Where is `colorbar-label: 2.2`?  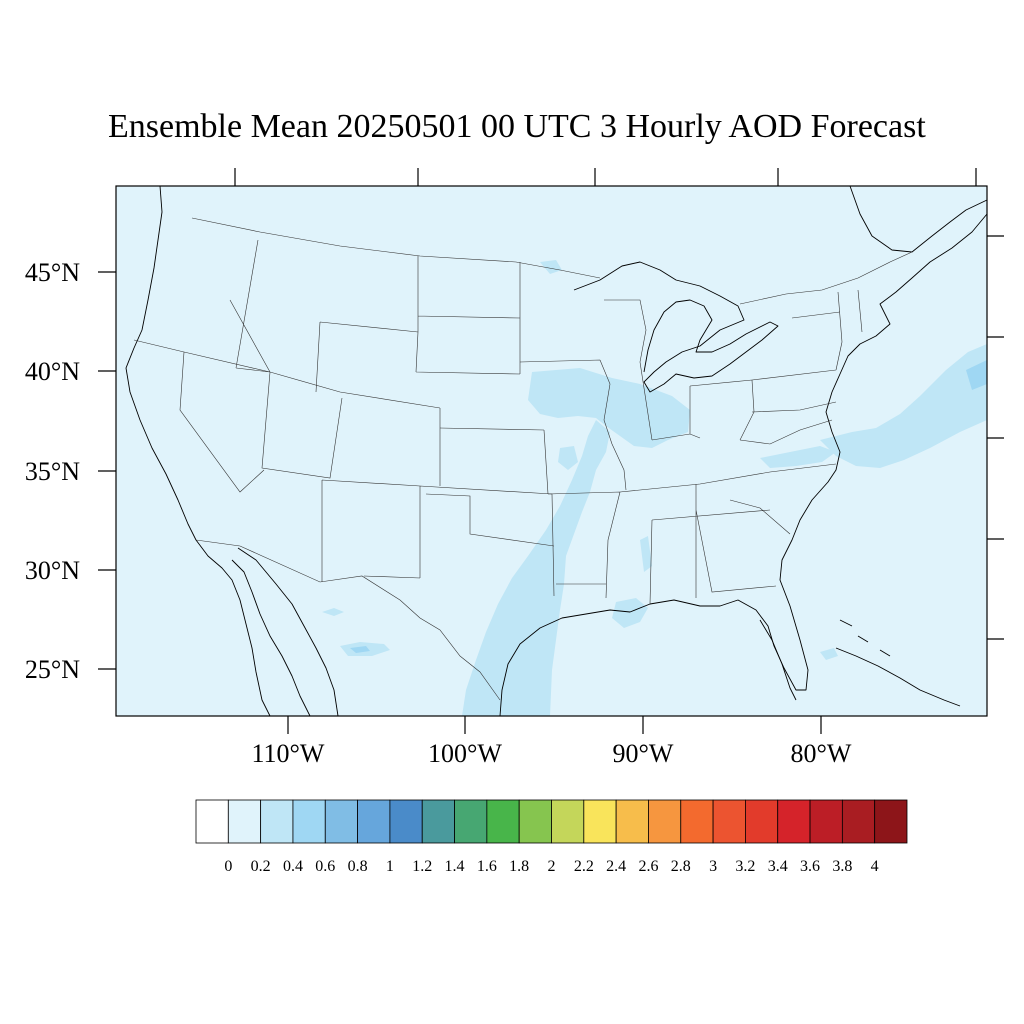 colorbar-label: 2.2 is located at coordinates (584, 866).